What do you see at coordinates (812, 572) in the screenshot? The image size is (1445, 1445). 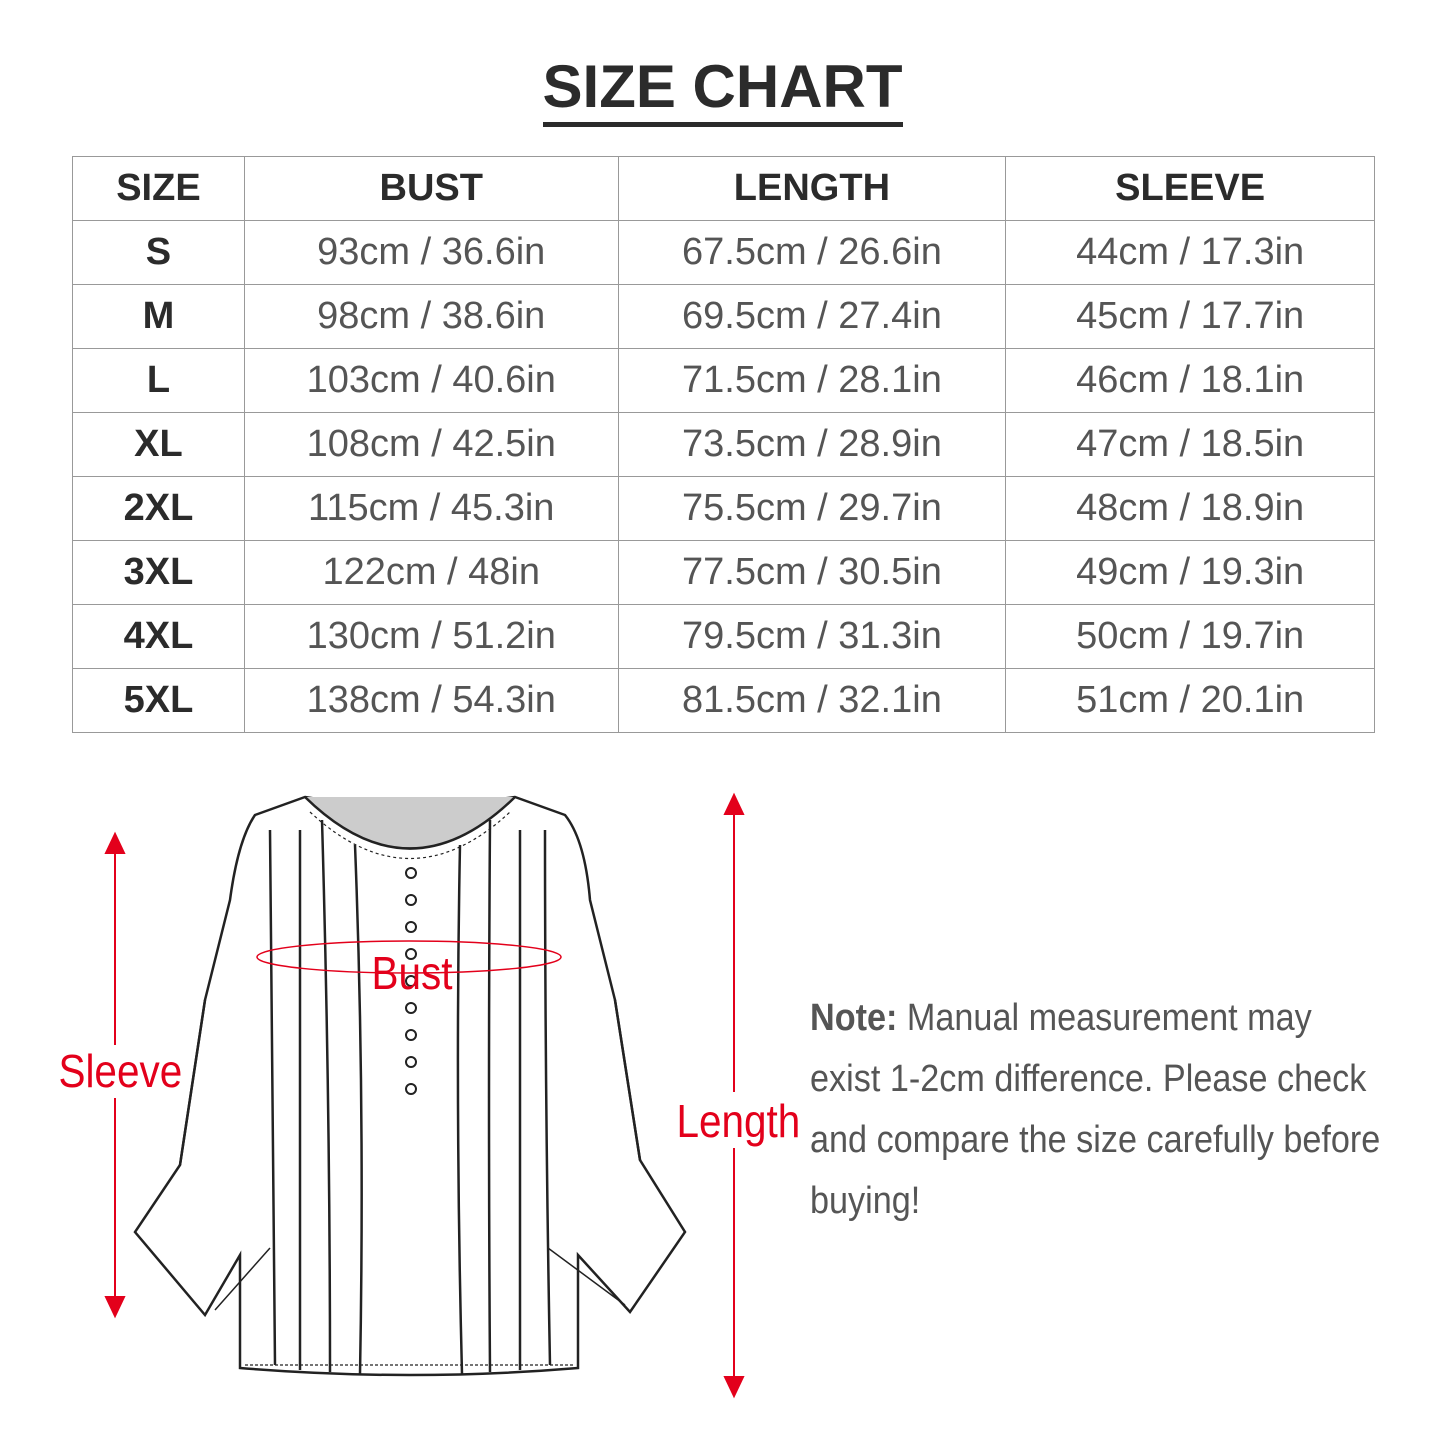 I see `length-cell: 77.5cm / 30.5in` at bounding box center [812, 572].